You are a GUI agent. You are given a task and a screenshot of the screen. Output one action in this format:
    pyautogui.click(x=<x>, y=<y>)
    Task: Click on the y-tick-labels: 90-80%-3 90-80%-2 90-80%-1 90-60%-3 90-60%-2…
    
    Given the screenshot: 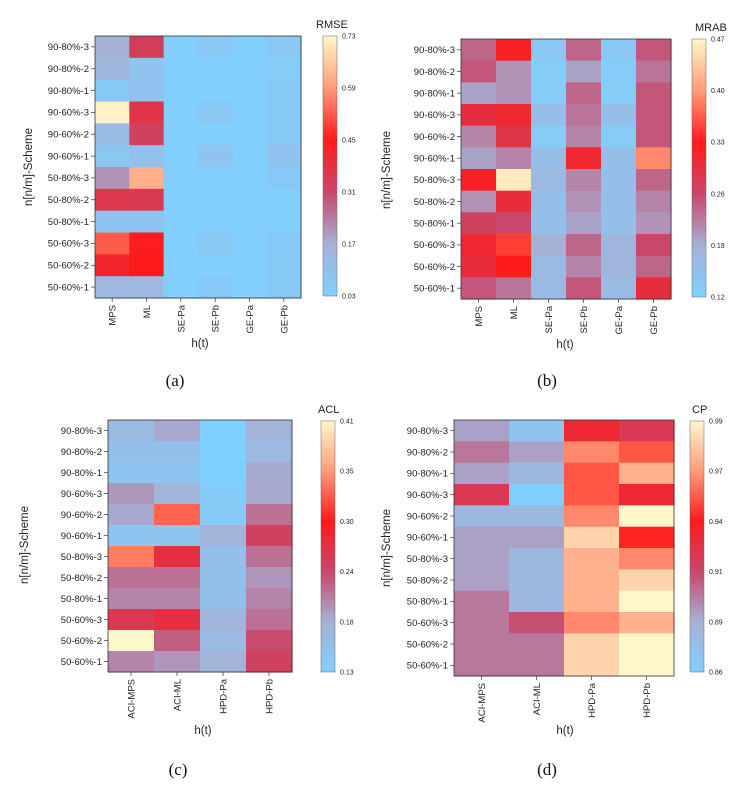 What is the action you would take?
    pyautogui.click(x=430, y=549)
    